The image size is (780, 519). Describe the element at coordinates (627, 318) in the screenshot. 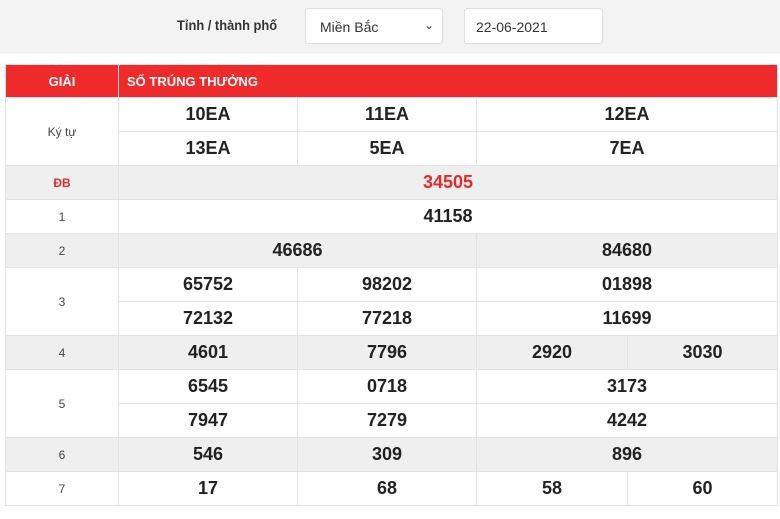

I see `number: 11699` at that location.